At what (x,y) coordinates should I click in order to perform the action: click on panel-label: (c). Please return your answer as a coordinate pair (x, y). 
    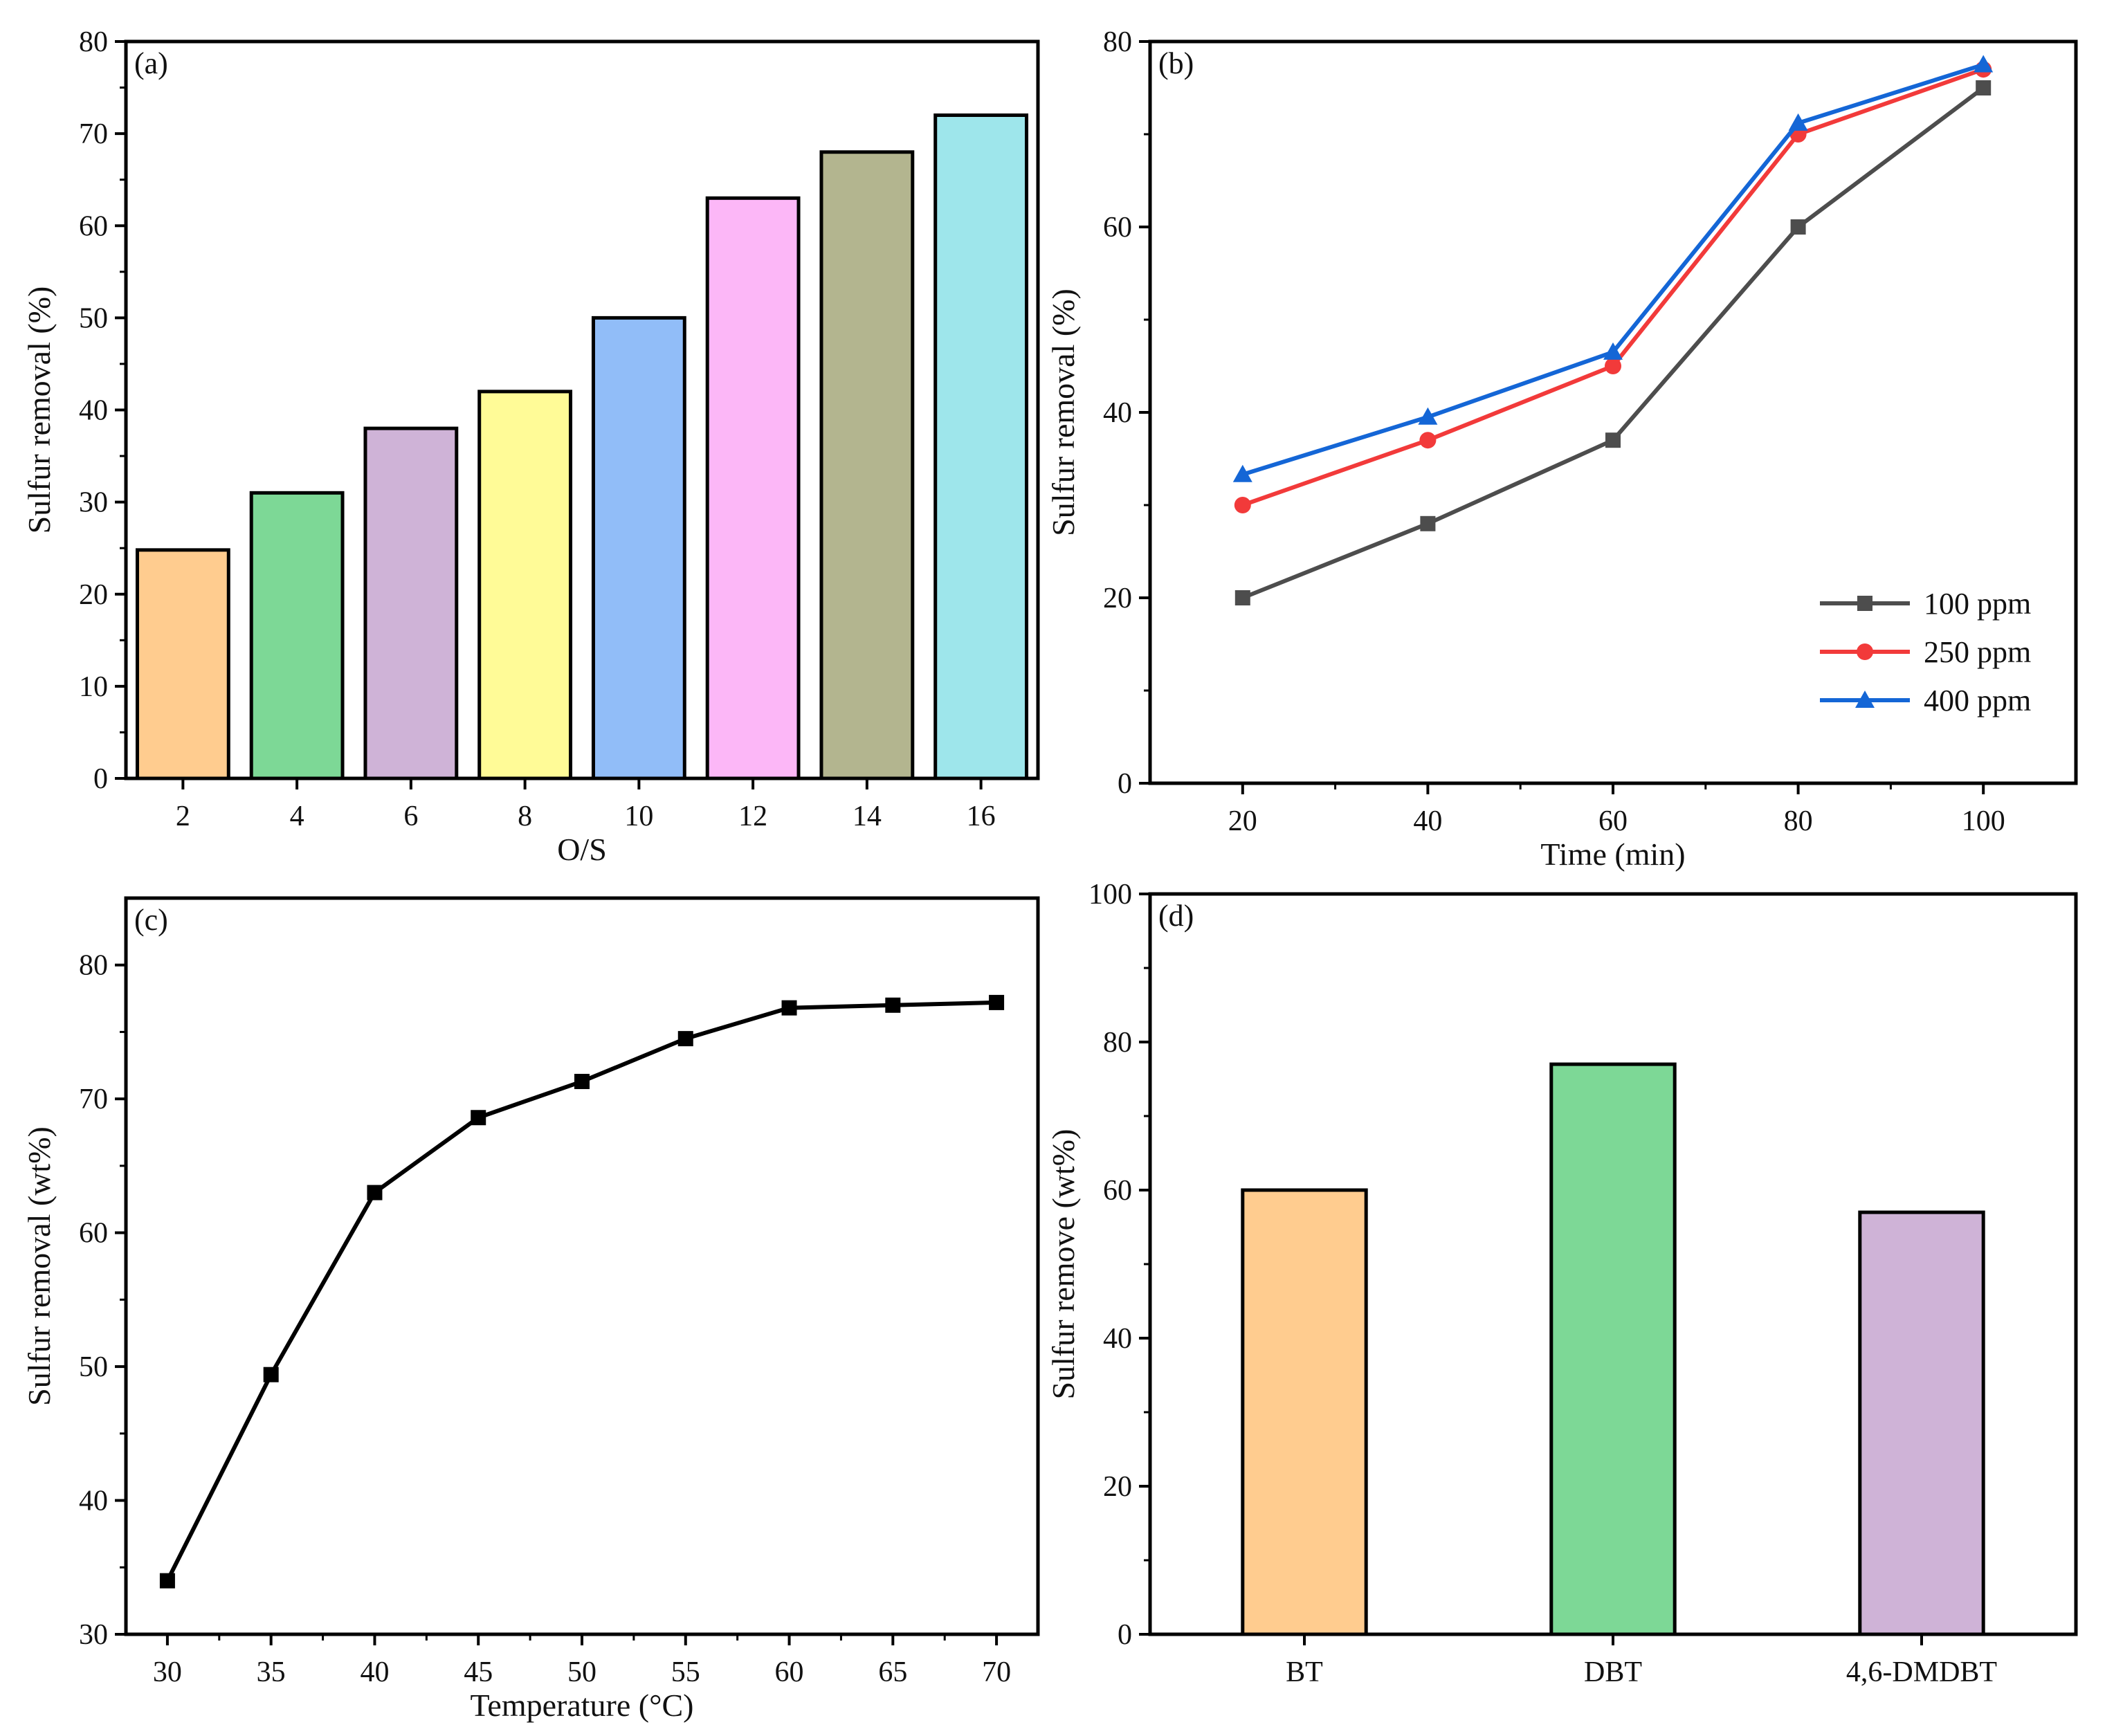
    Looking at the image, I should click on (151, 920).